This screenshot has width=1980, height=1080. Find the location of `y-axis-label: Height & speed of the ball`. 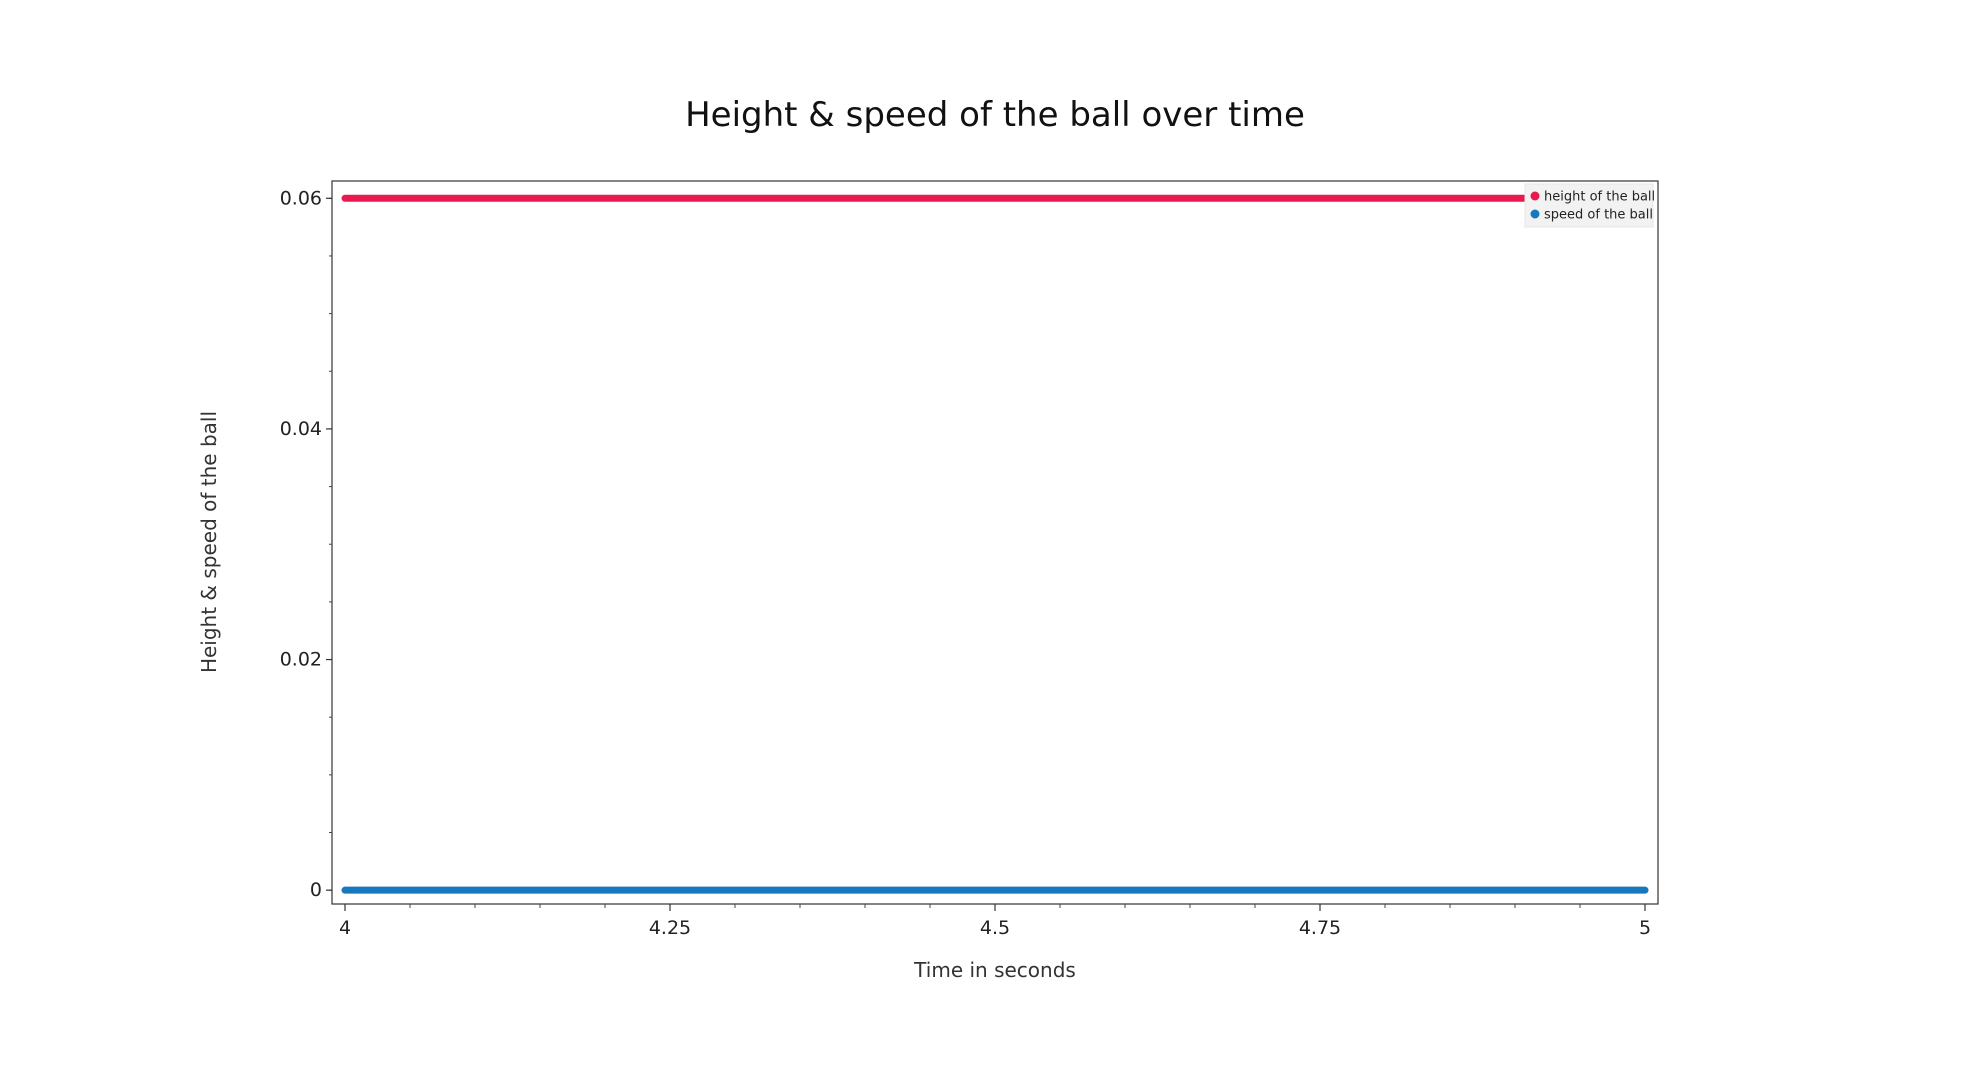

y-axis-label: Height & speed of the ball is located at coordinates (209, 542).